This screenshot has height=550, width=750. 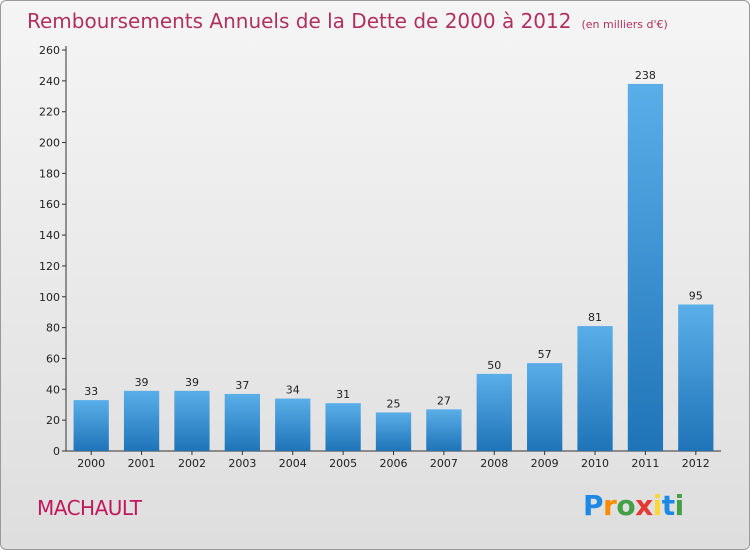 I want to click on x-tick-label: 2003, so click(x=242, y=463).